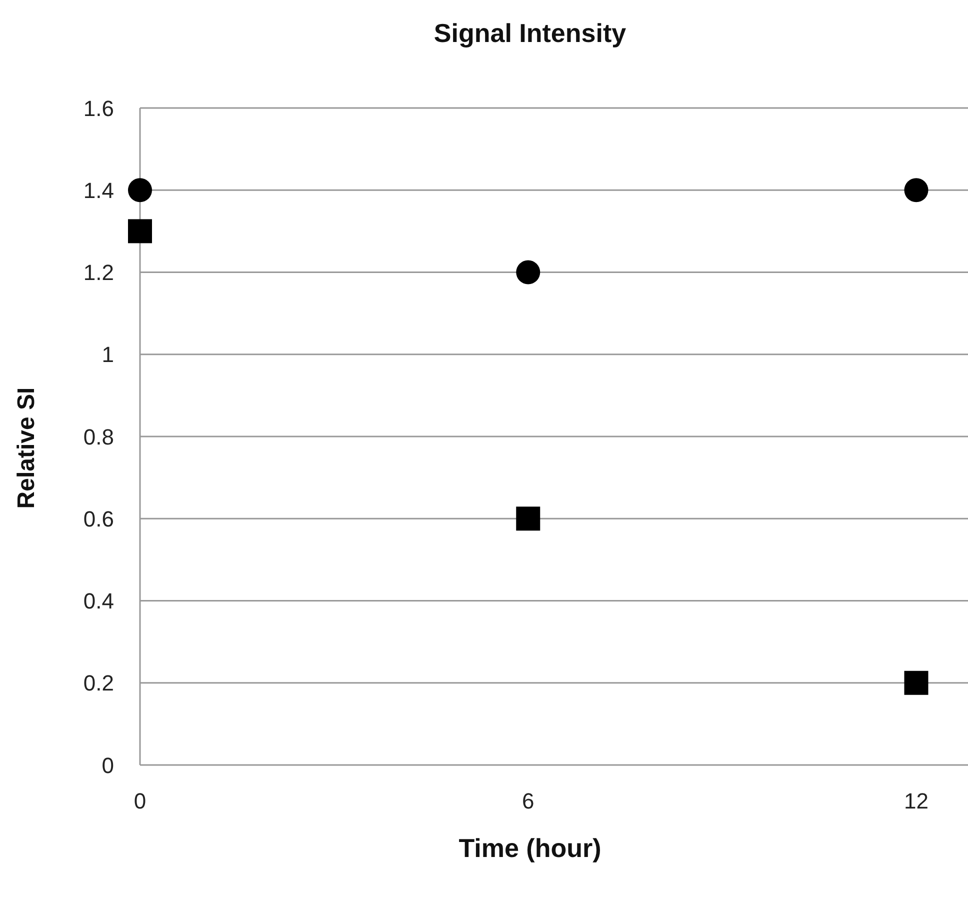 The height and width of the screenshot is (898, 968). Describe the element at coordinates (98, 190) in the screenshot. I see `y-tick-label: 1.4` at that location.